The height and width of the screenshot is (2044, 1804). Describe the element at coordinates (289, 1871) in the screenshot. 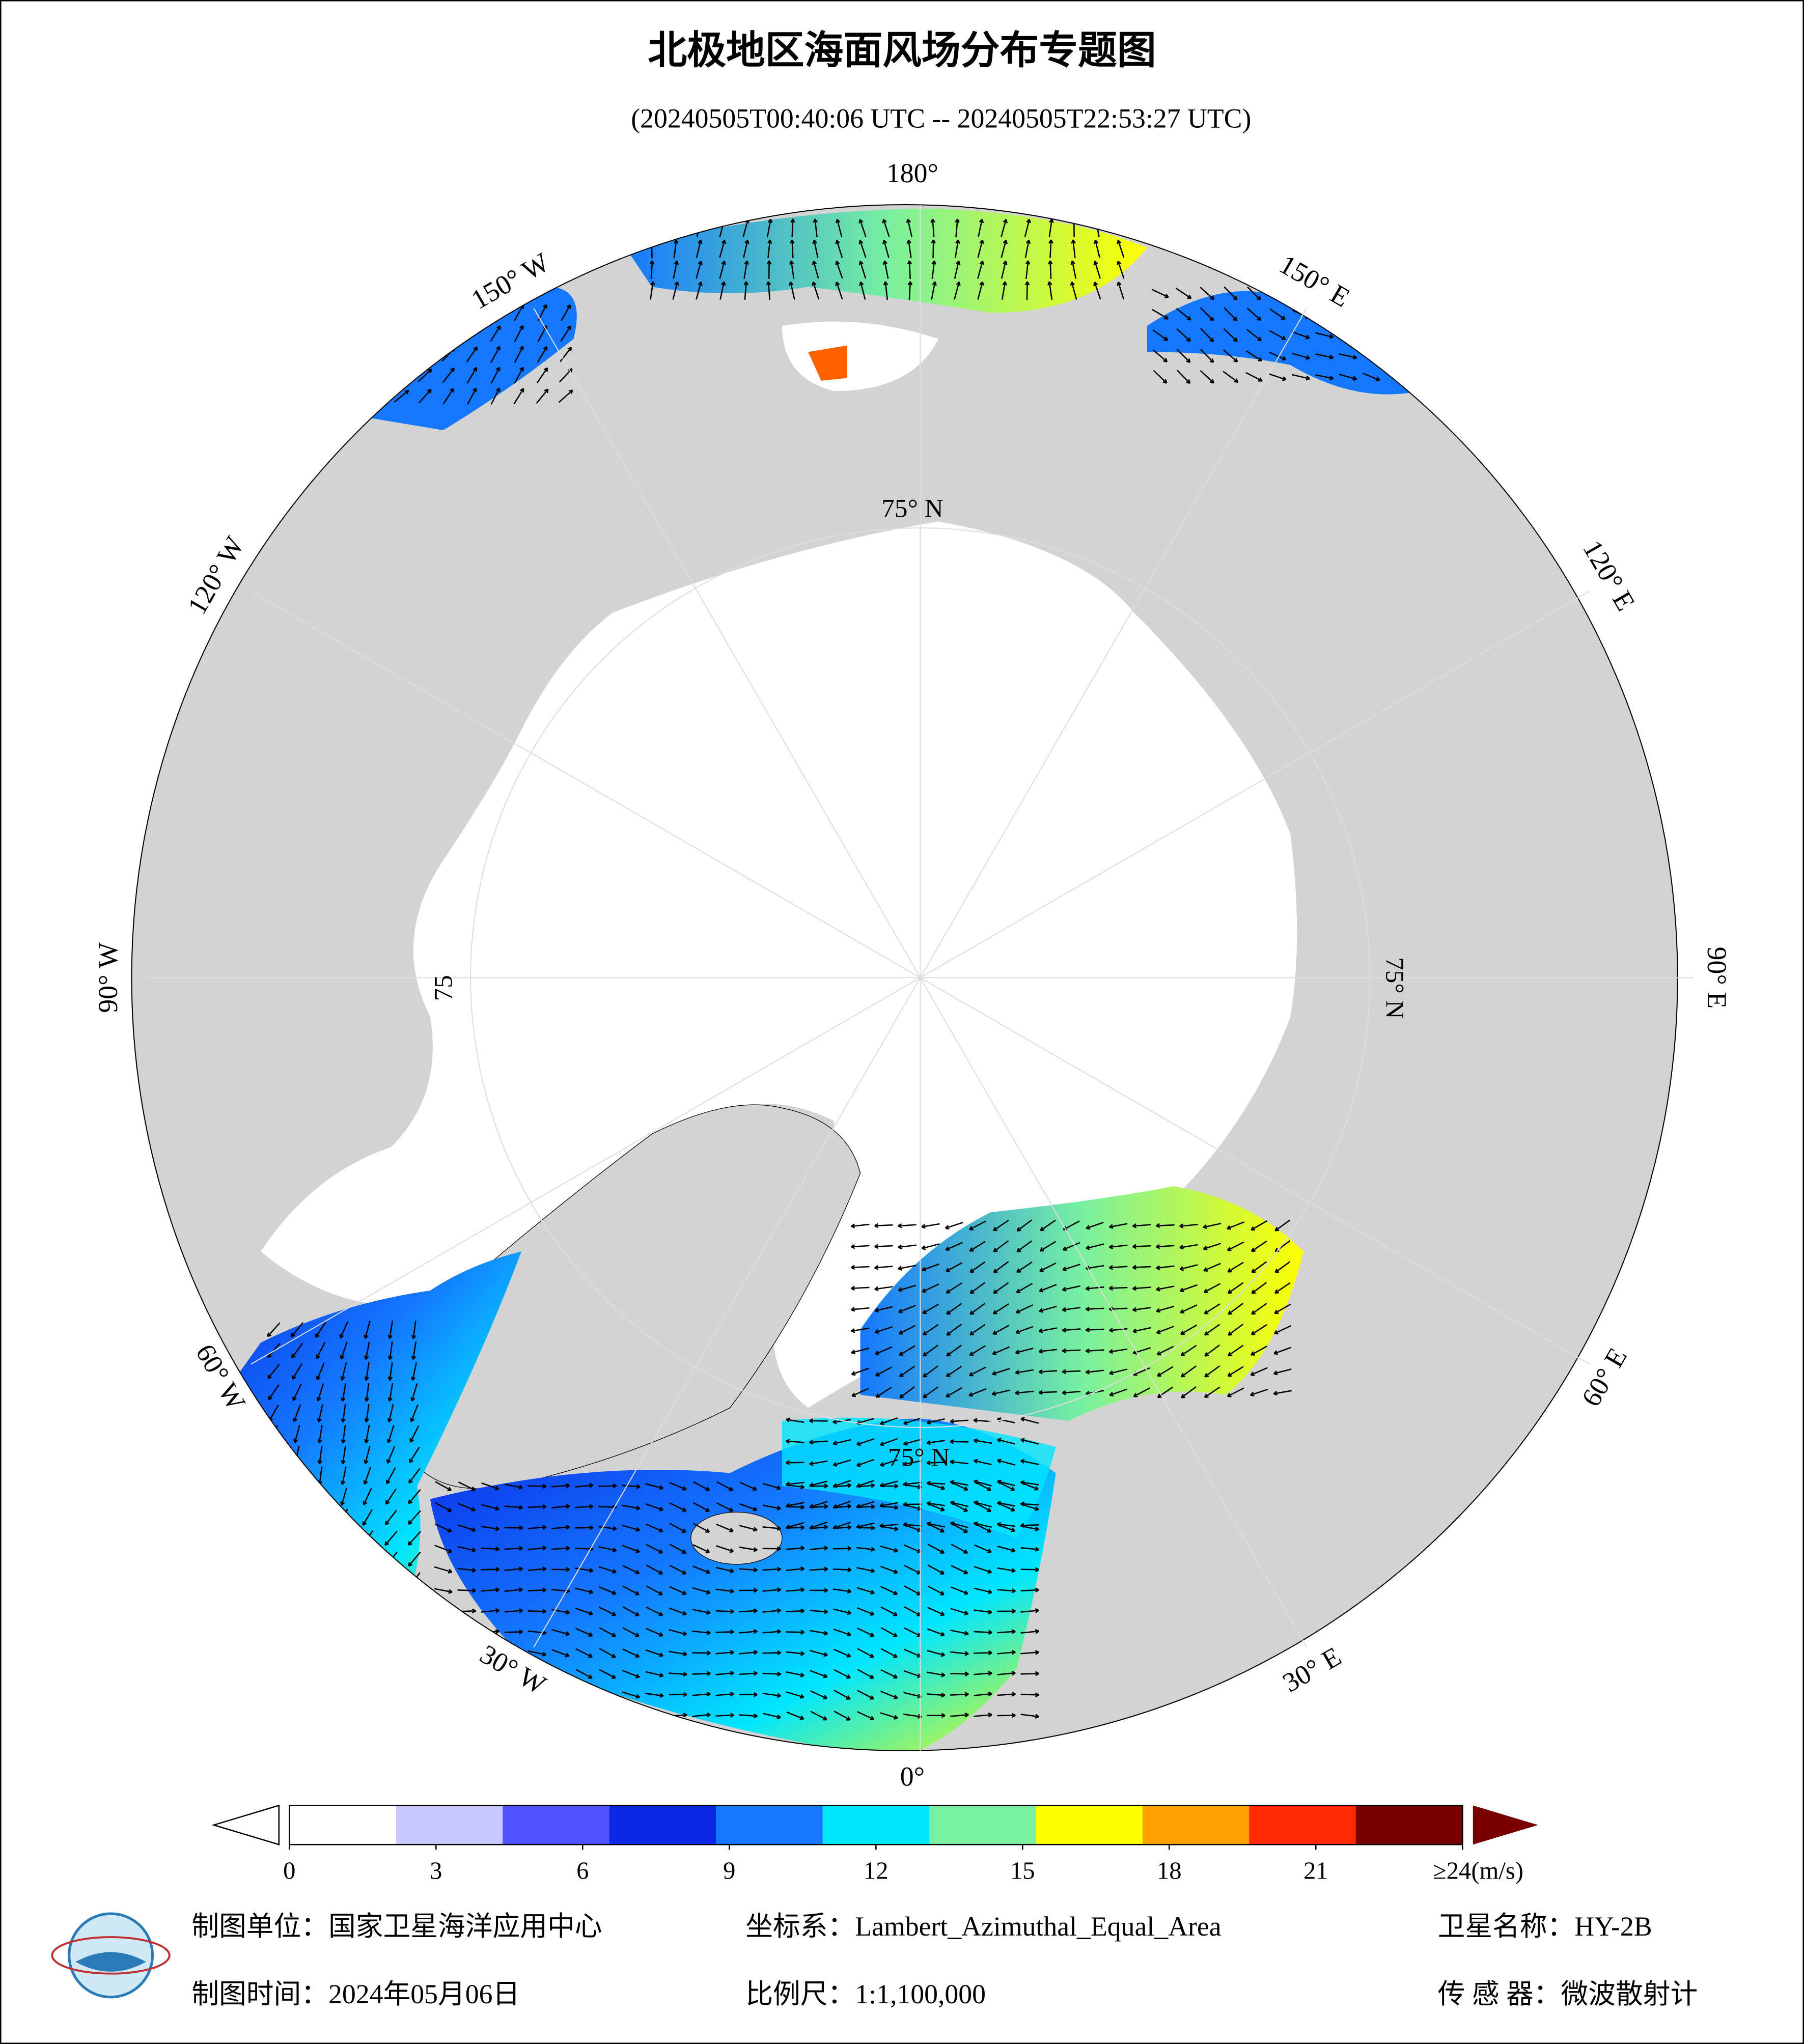

I see `colorbar-tick-label: 0` at that location.